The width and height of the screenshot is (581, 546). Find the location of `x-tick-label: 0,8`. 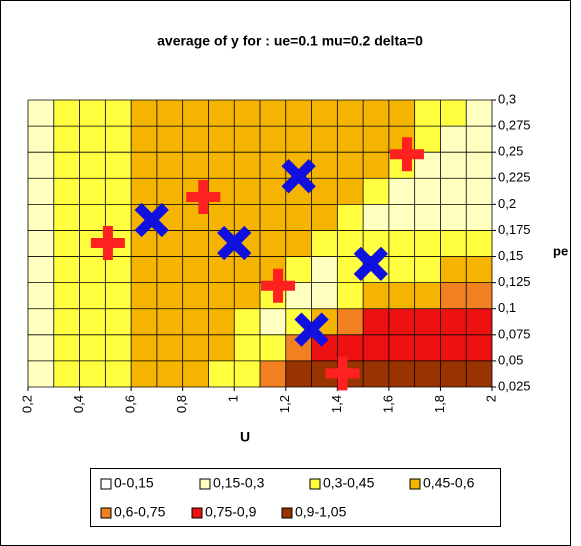

x-tick-label: 0,8 is located at coordinates (181, 404).